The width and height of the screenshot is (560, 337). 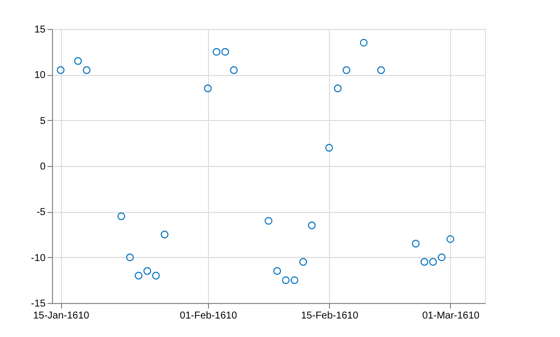 I want to click on x-tick-label: 15-Feb-1610, so click(x=329, y=316).